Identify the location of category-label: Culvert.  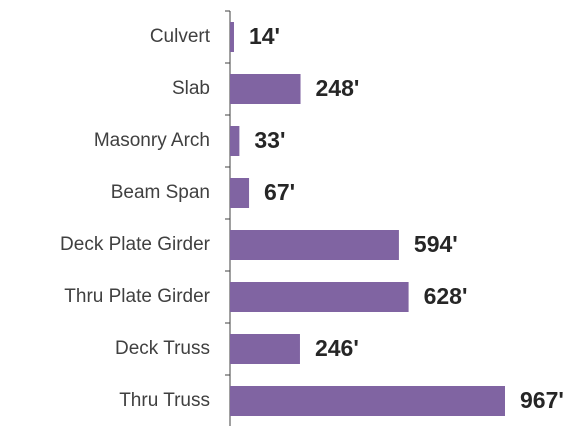
(180, 36).